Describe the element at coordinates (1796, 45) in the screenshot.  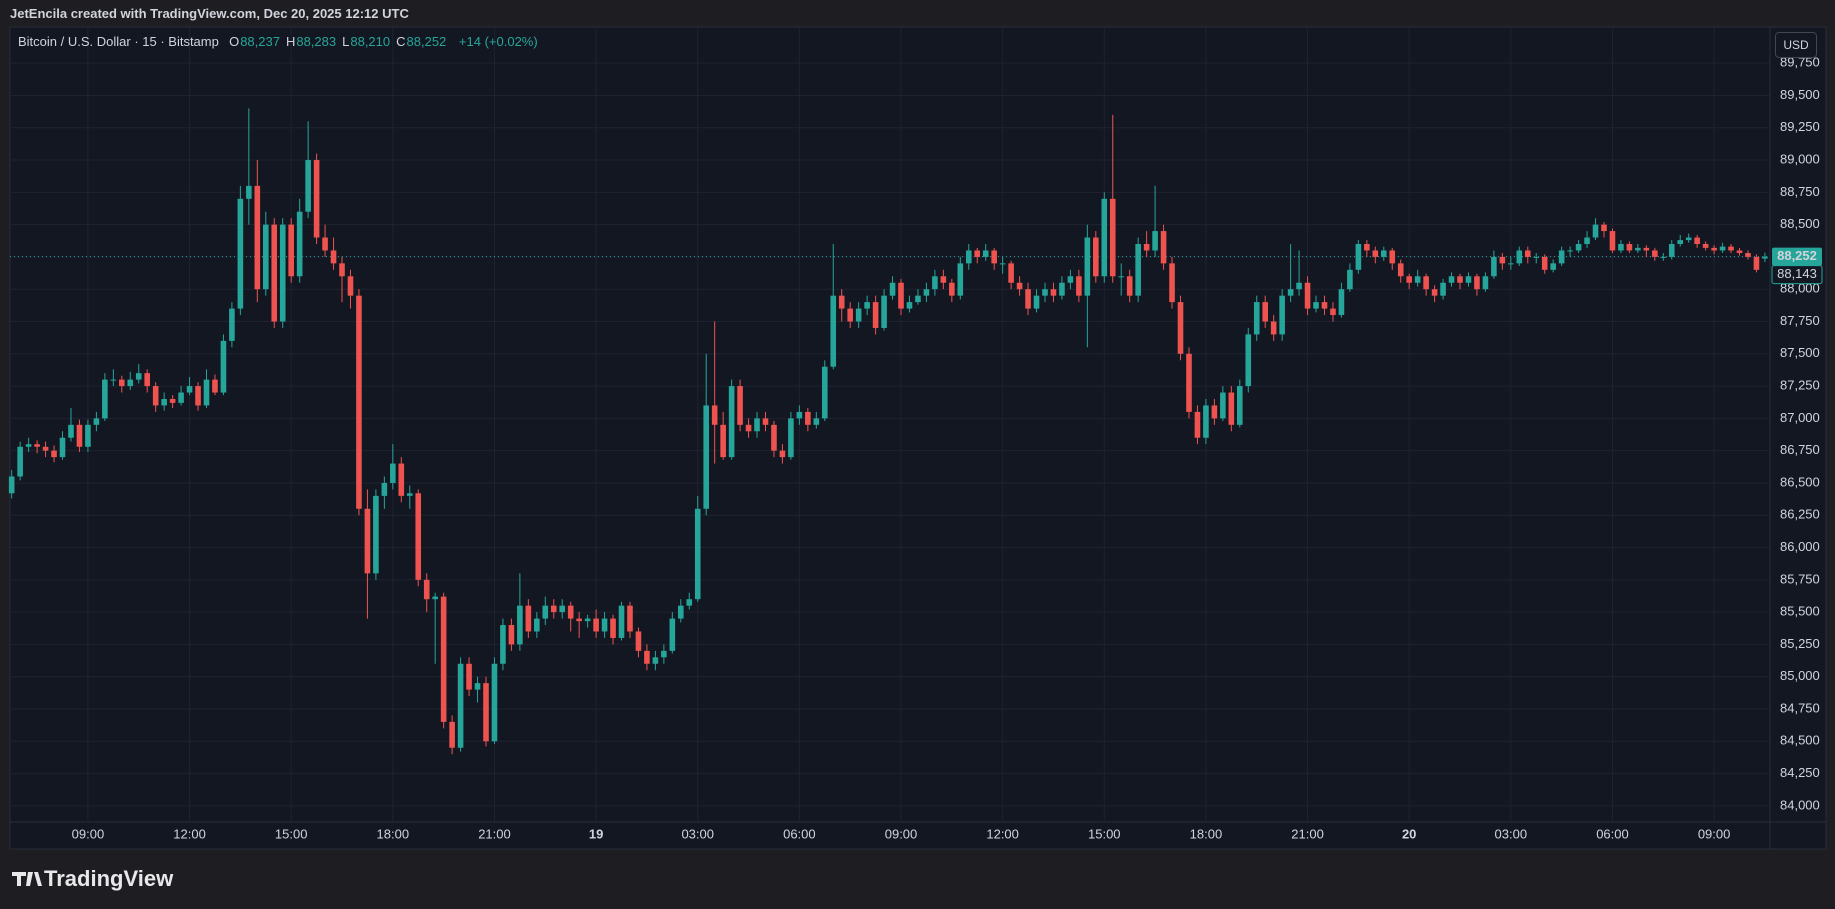
I see `currency-button: USD` at that location.